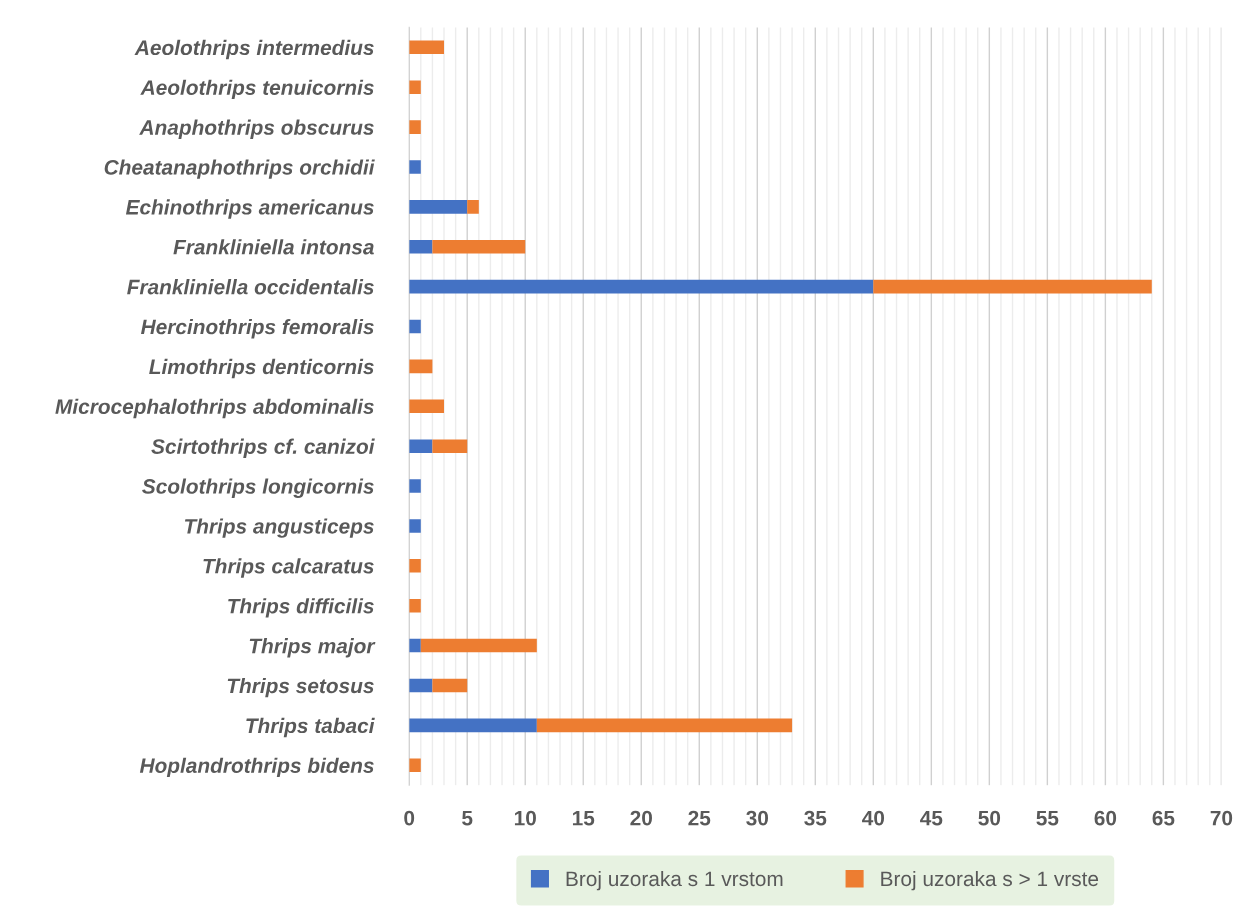  What do you see at coordinates (256, 767) in the screenshot?
I see `y-tick-label: Hoplandrothrips bidens` at bounding box center [256, 767].